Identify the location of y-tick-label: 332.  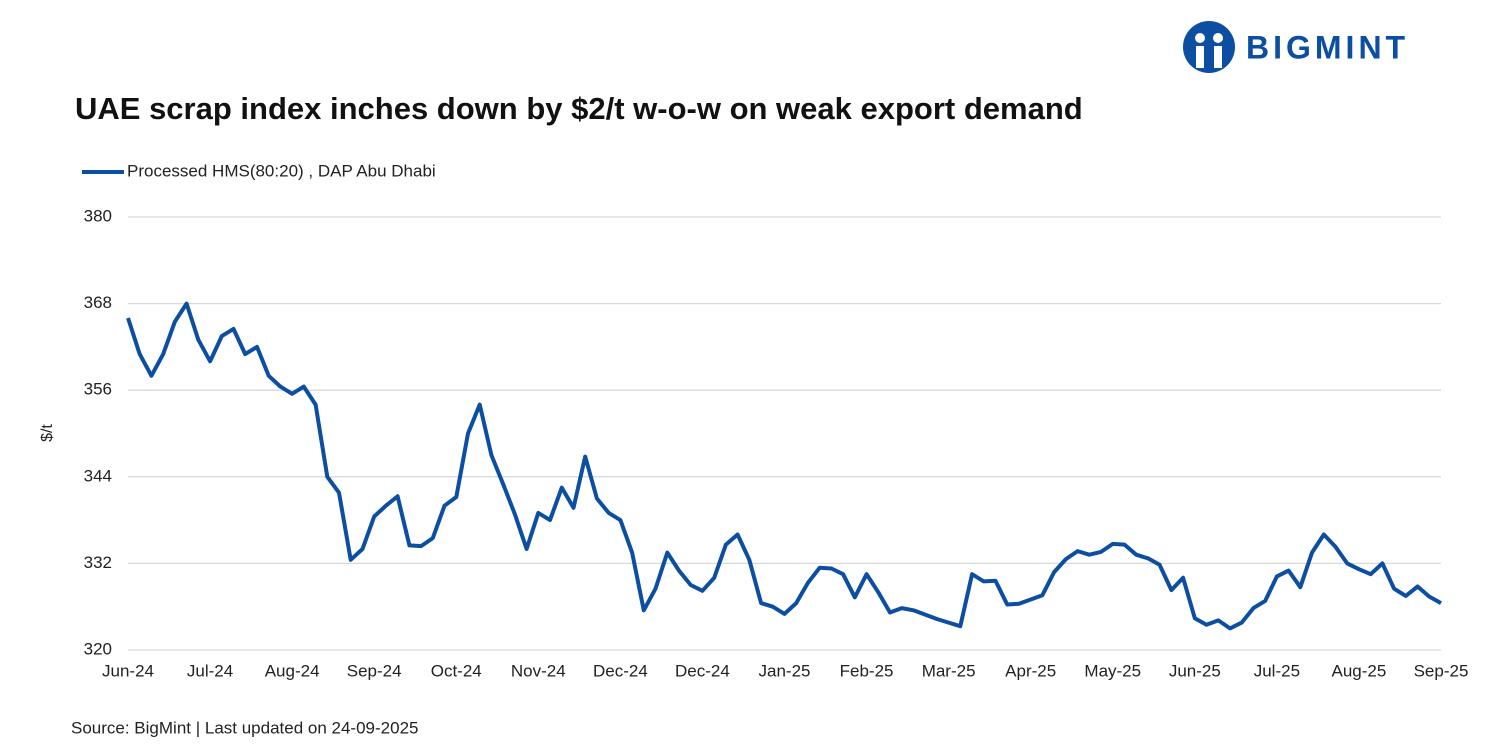
(98, 562).